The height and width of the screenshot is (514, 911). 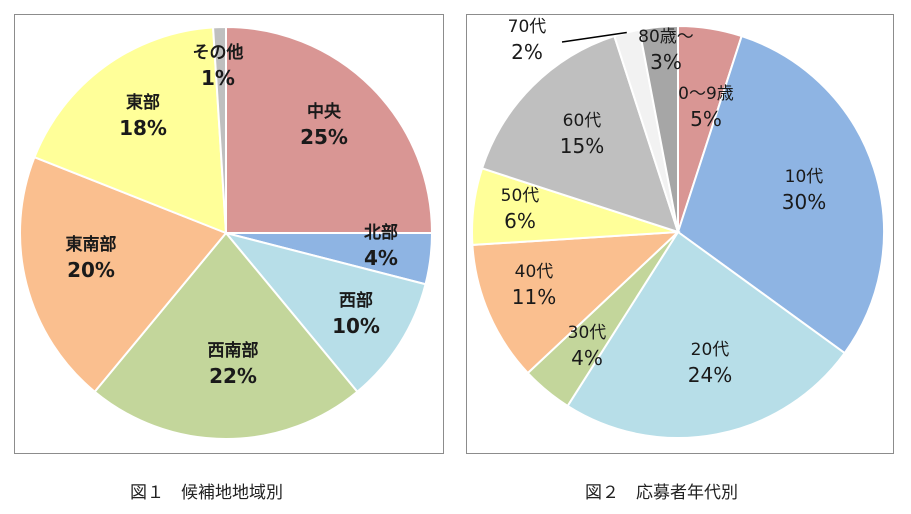 What do you see at coordinates (534, 285) in the screenshot?
I see `age-data-label-4: 40代 11%` at bounding box center [534, 285].